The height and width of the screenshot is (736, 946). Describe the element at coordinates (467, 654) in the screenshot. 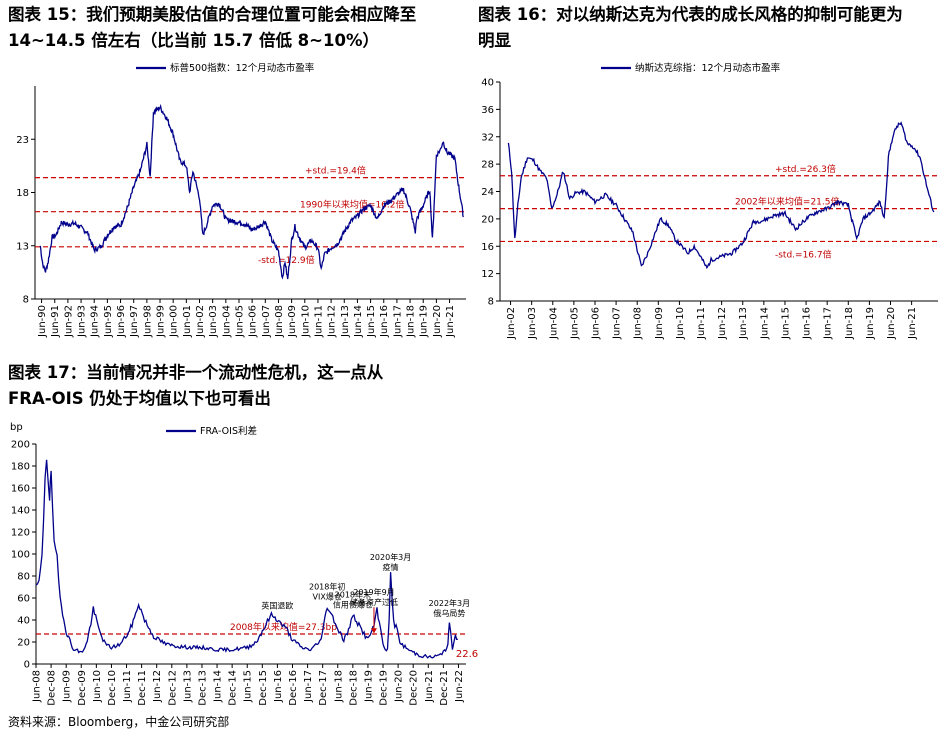

I see `fig17-last-value-label: 22.6` at that location.